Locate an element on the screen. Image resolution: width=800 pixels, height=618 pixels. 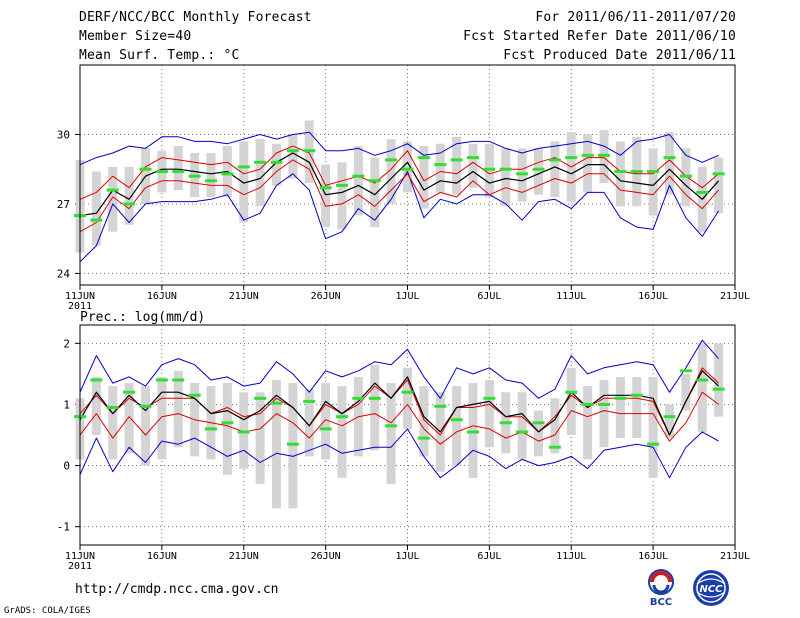
temp-xtick-label: 1JUL is located at coordinates (407, 296).